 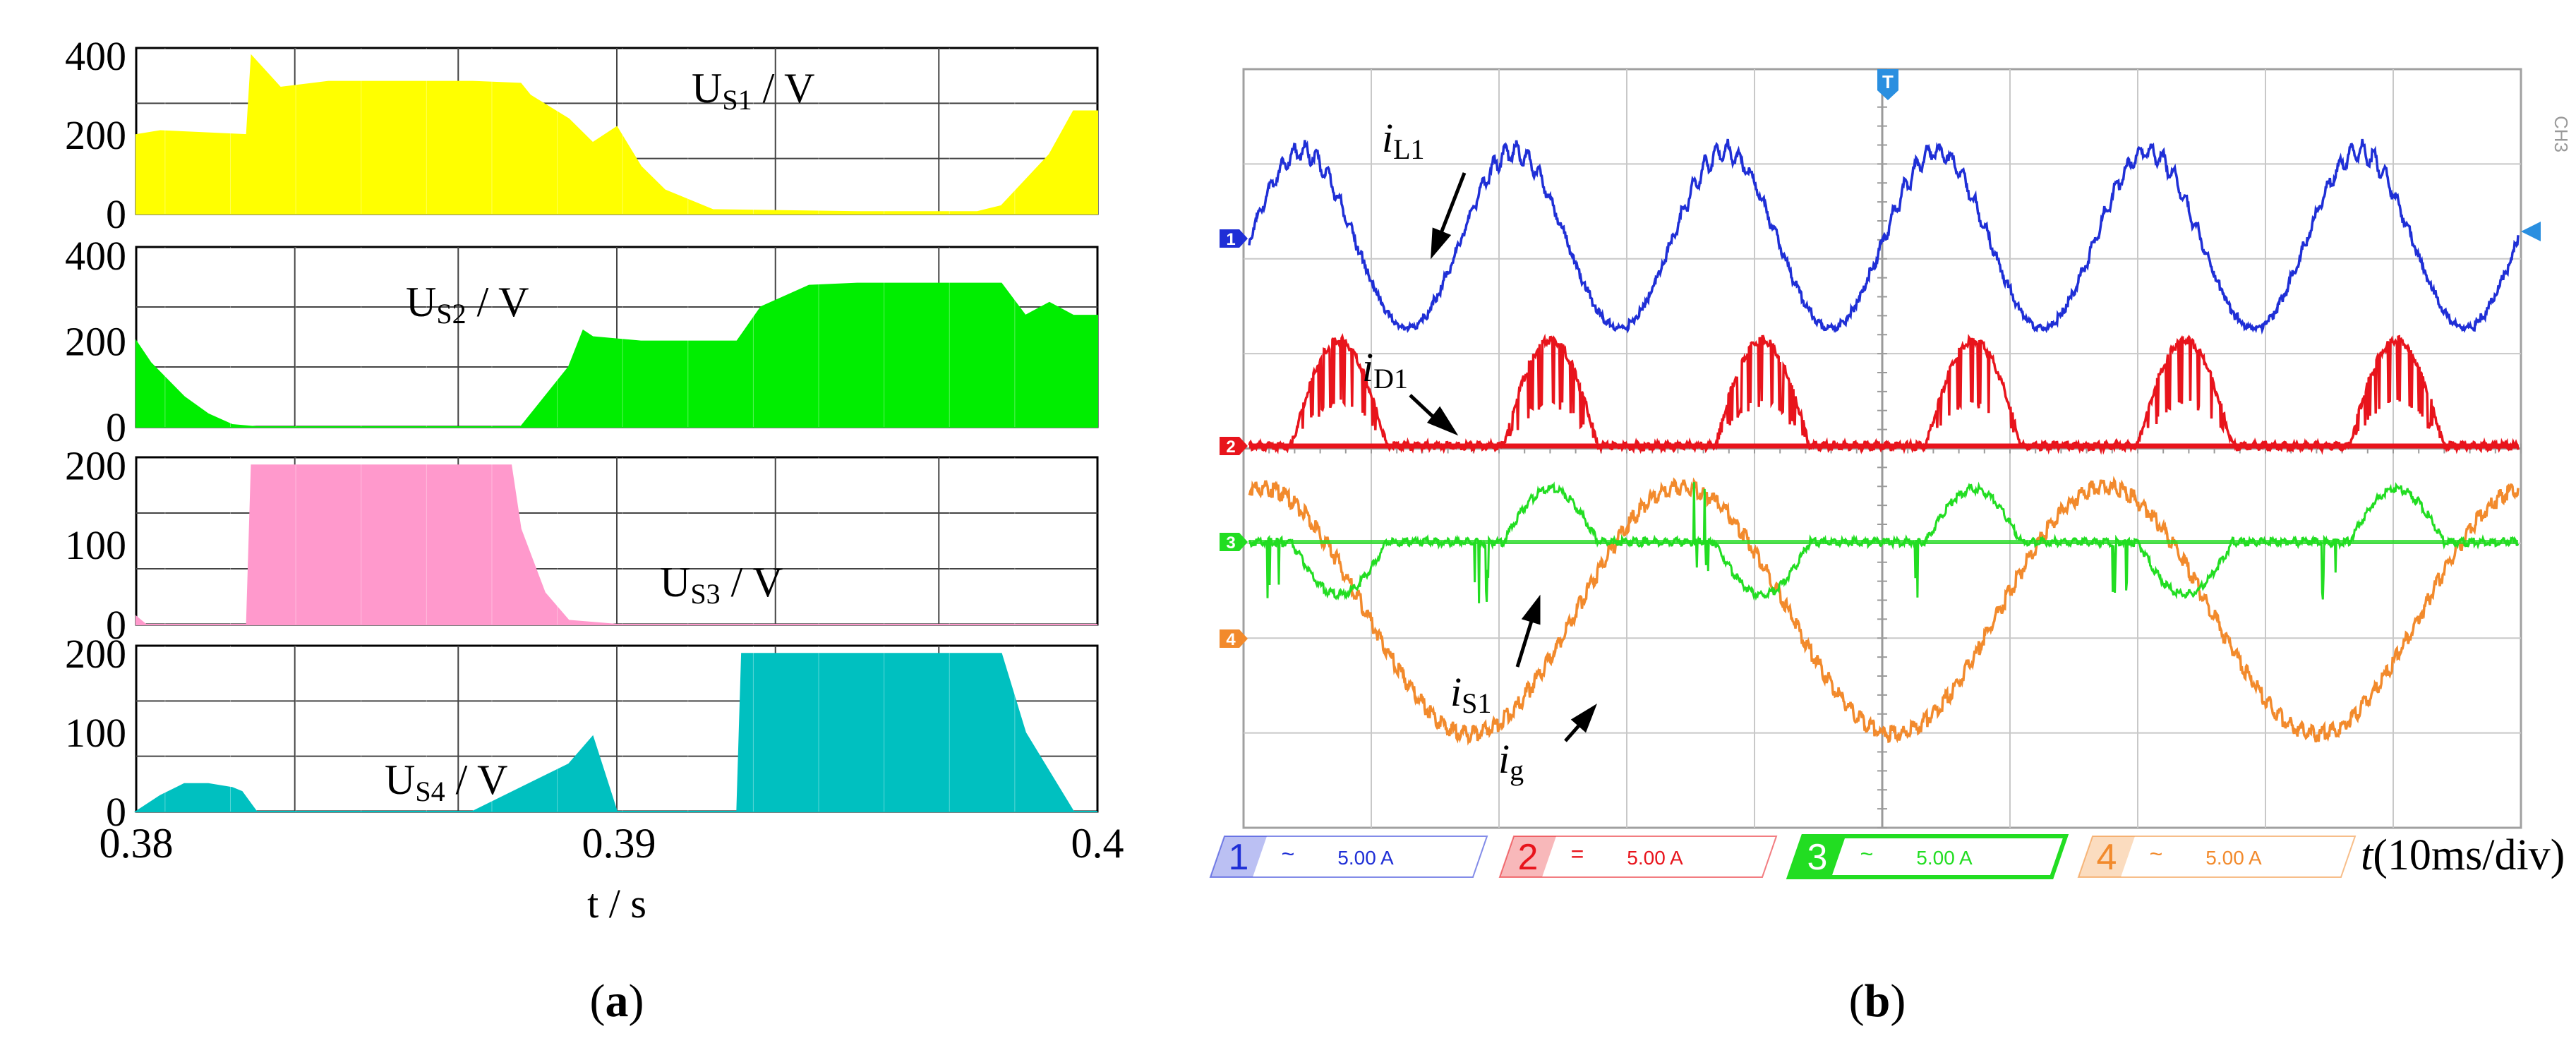 What do you see at coordinates (619, 843) in the screenshot?
I see `x-tick-label-0.39: 0.39` at bounding box center [619, 843].